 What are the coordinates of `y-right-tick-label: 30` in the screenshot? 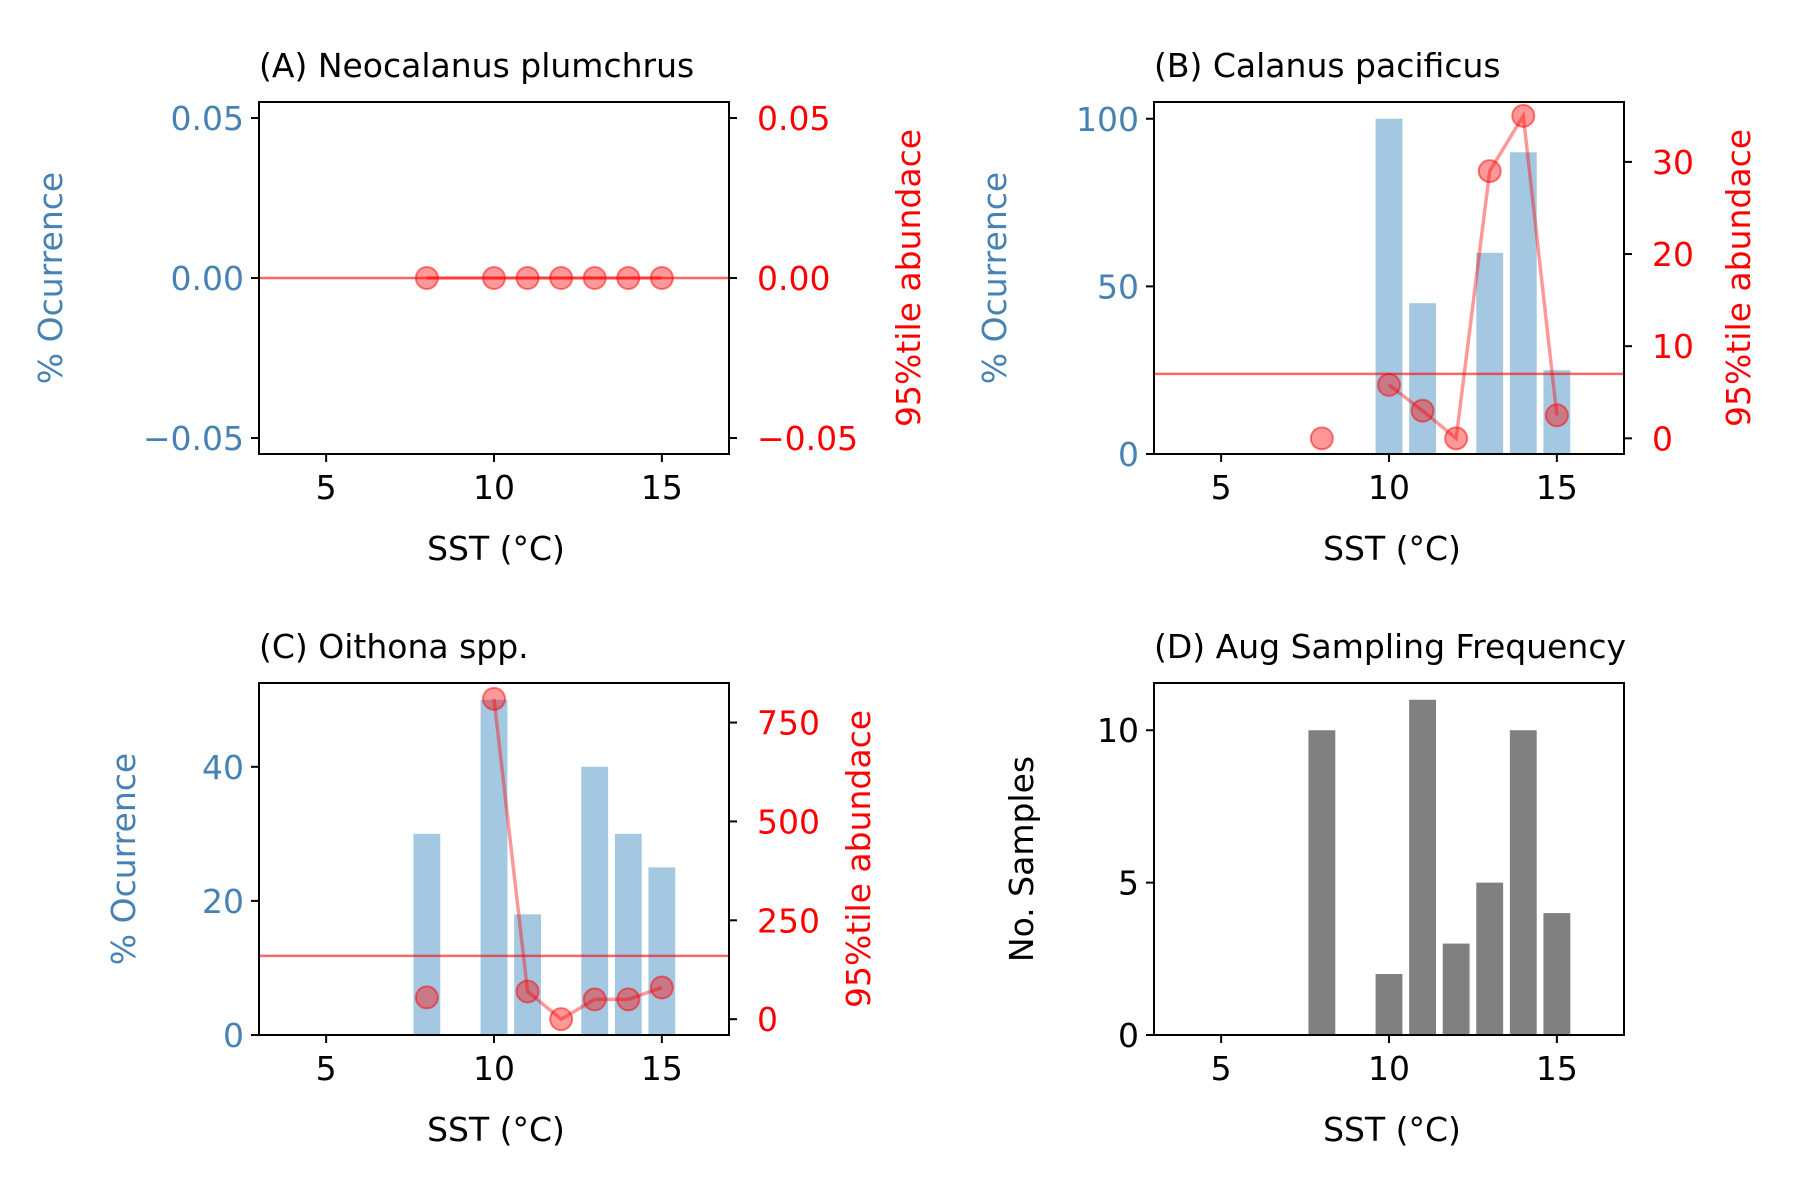 It's located at (1673, 162).